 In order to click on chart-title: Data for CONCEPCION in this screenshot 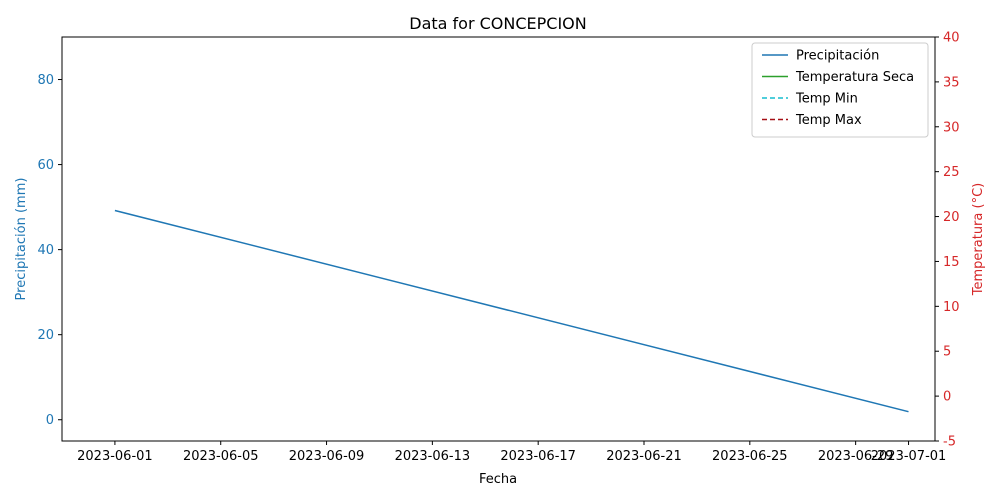, I will do `click(498, 23)`.